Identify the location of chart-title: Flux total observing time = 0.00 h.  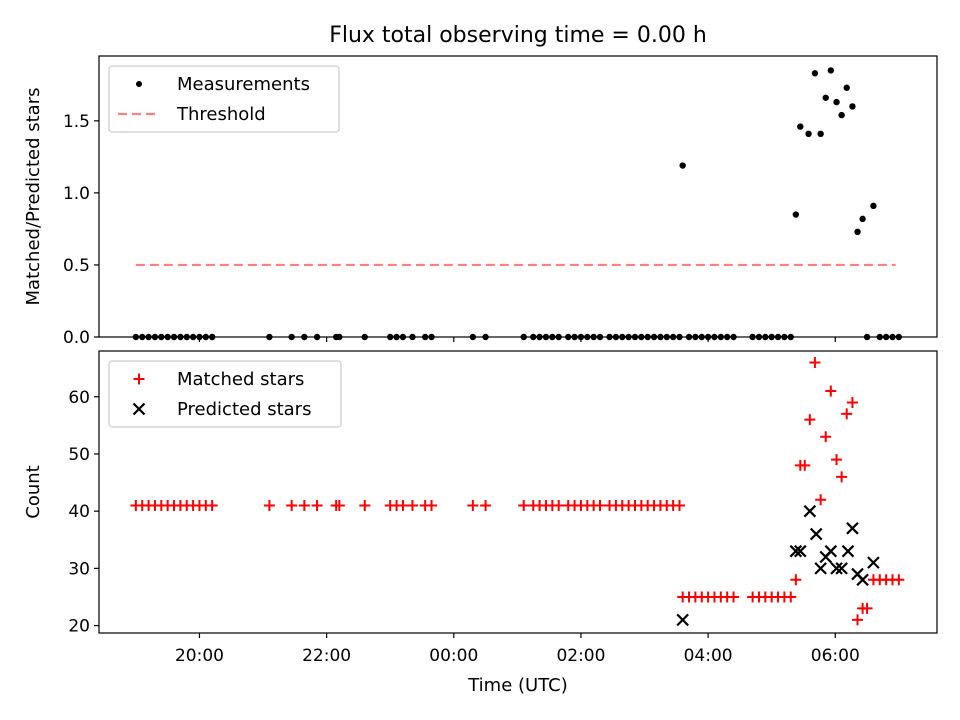
(518, 35).